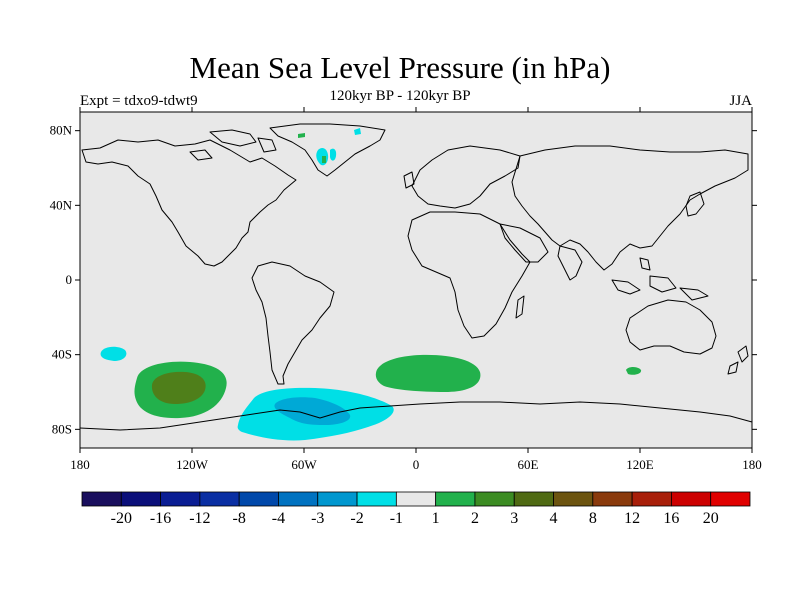  Describe the element at coordinates (416, 509) in the screenshot. I see `colorbar: -20 -16 -12 -8 -4 -3 -2 -1 1 2 3 4 8 12 16 20` at that location.